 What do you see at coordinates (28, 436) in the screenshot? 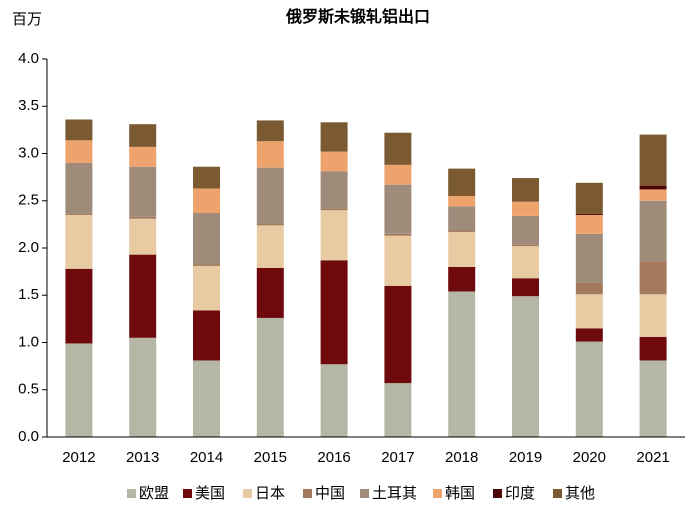
I see `y-tick-label: 0.0` at bounding box center [28, 436].